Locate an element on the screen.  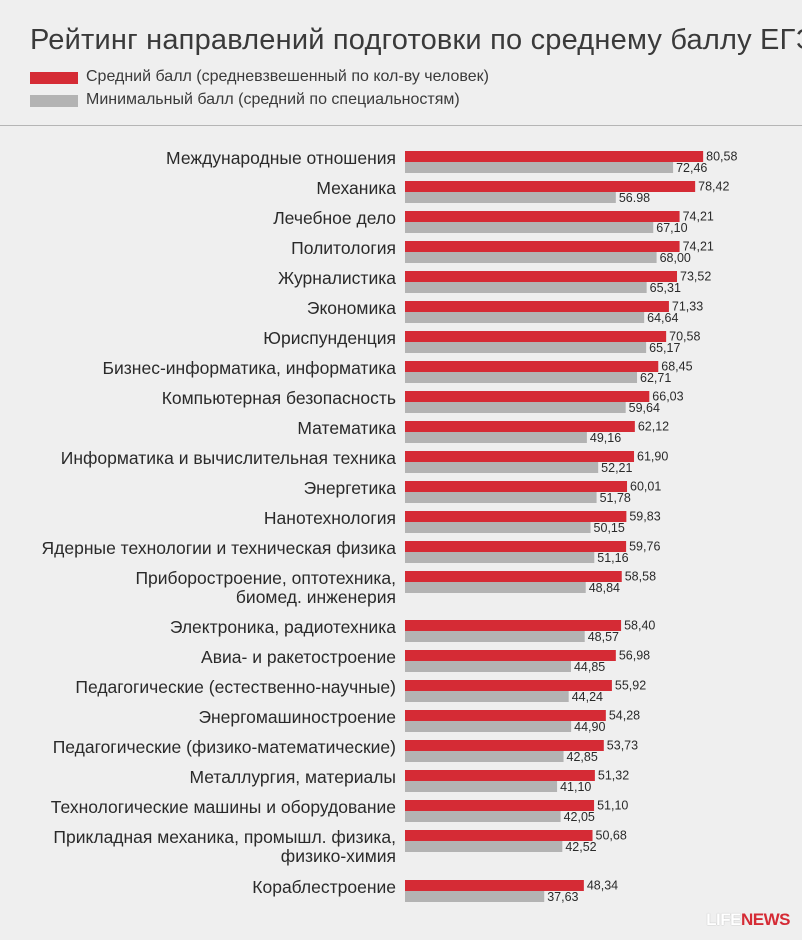
bar-group: 51,32 41,10 Металлургия, материалы is located at coordinates (409, 780).